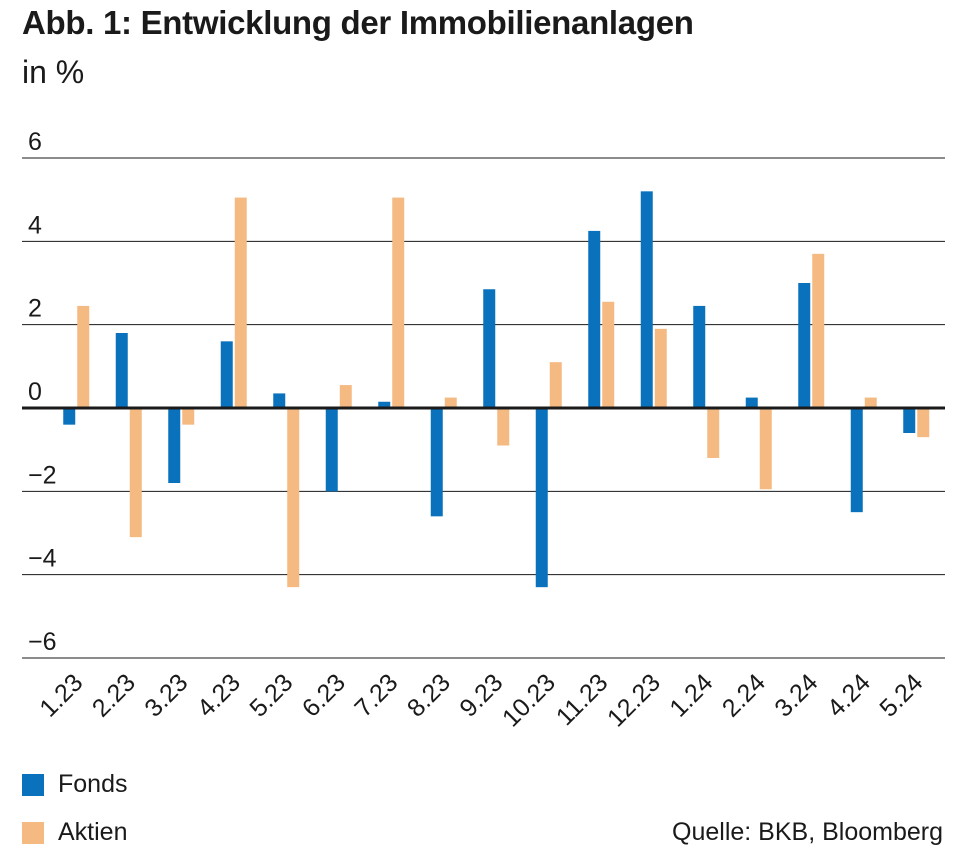  What do you see at coordinates (93, 784) in the screenshot?
I see `legend-label-fonds: Fonds` at bounding box center [93, 784].